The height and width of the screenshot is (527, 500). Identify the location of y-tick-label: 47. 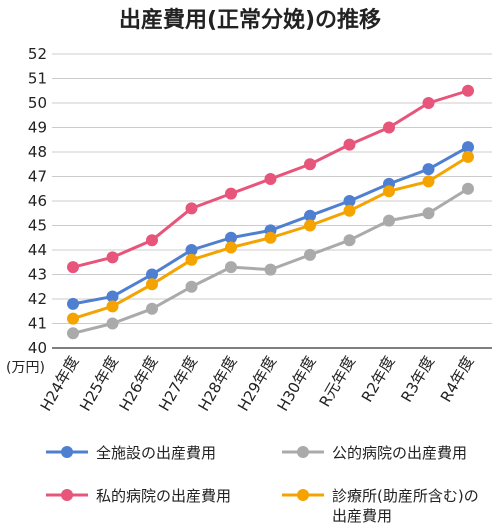
(37, 177).